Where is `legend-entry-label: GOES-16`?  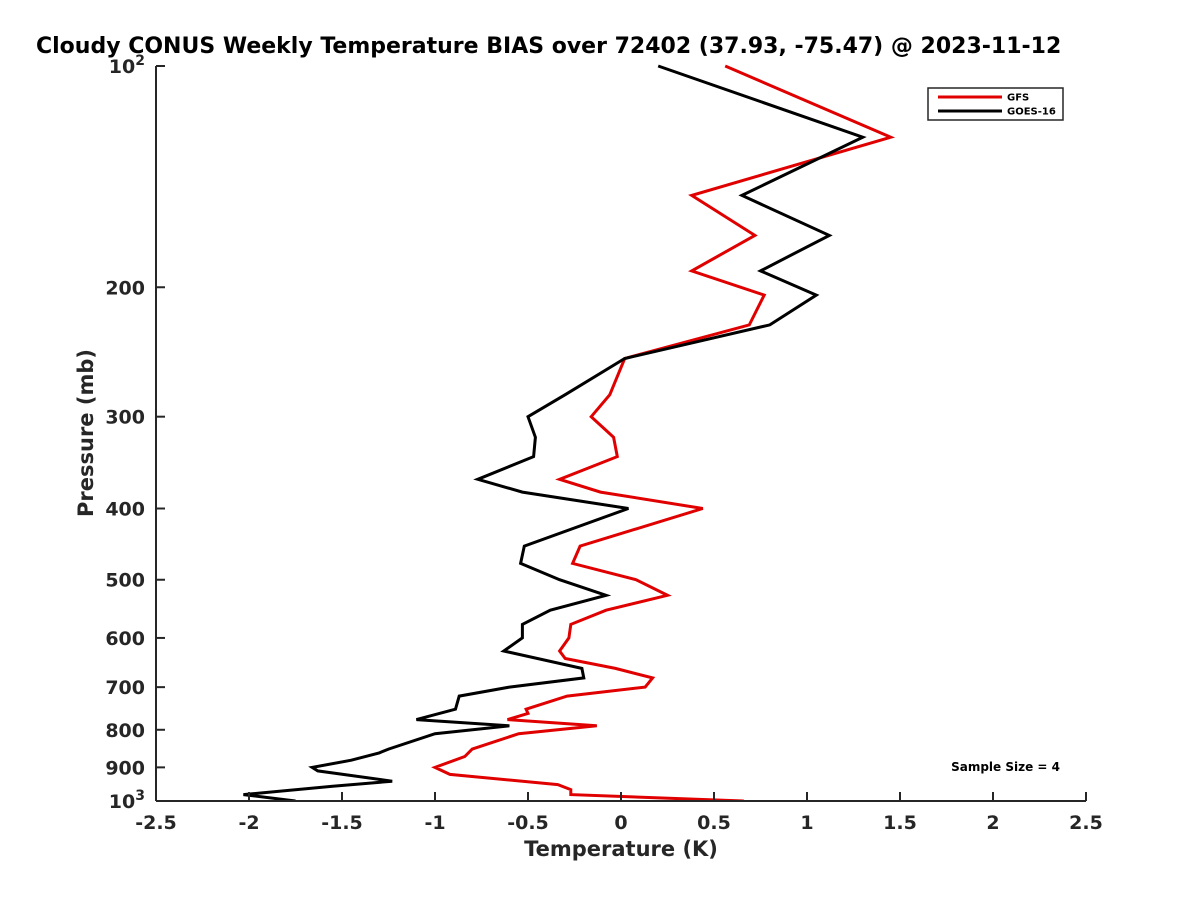
legend-entry-label: GOES-16 is located at coordinates (1031, 112).